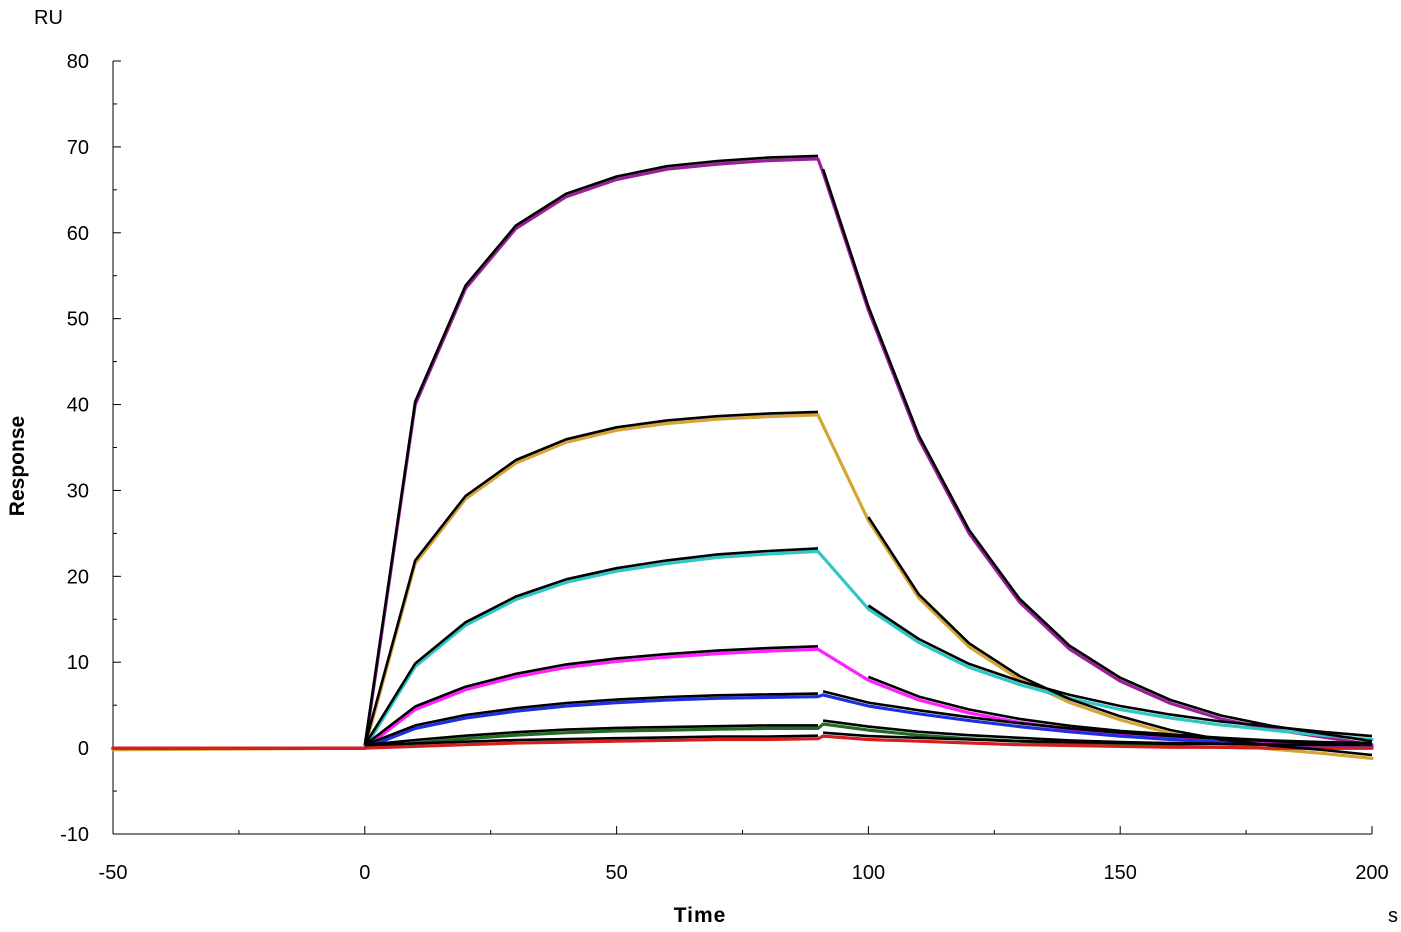  I want to click on y-tick-label: 30, so click(78, 491).